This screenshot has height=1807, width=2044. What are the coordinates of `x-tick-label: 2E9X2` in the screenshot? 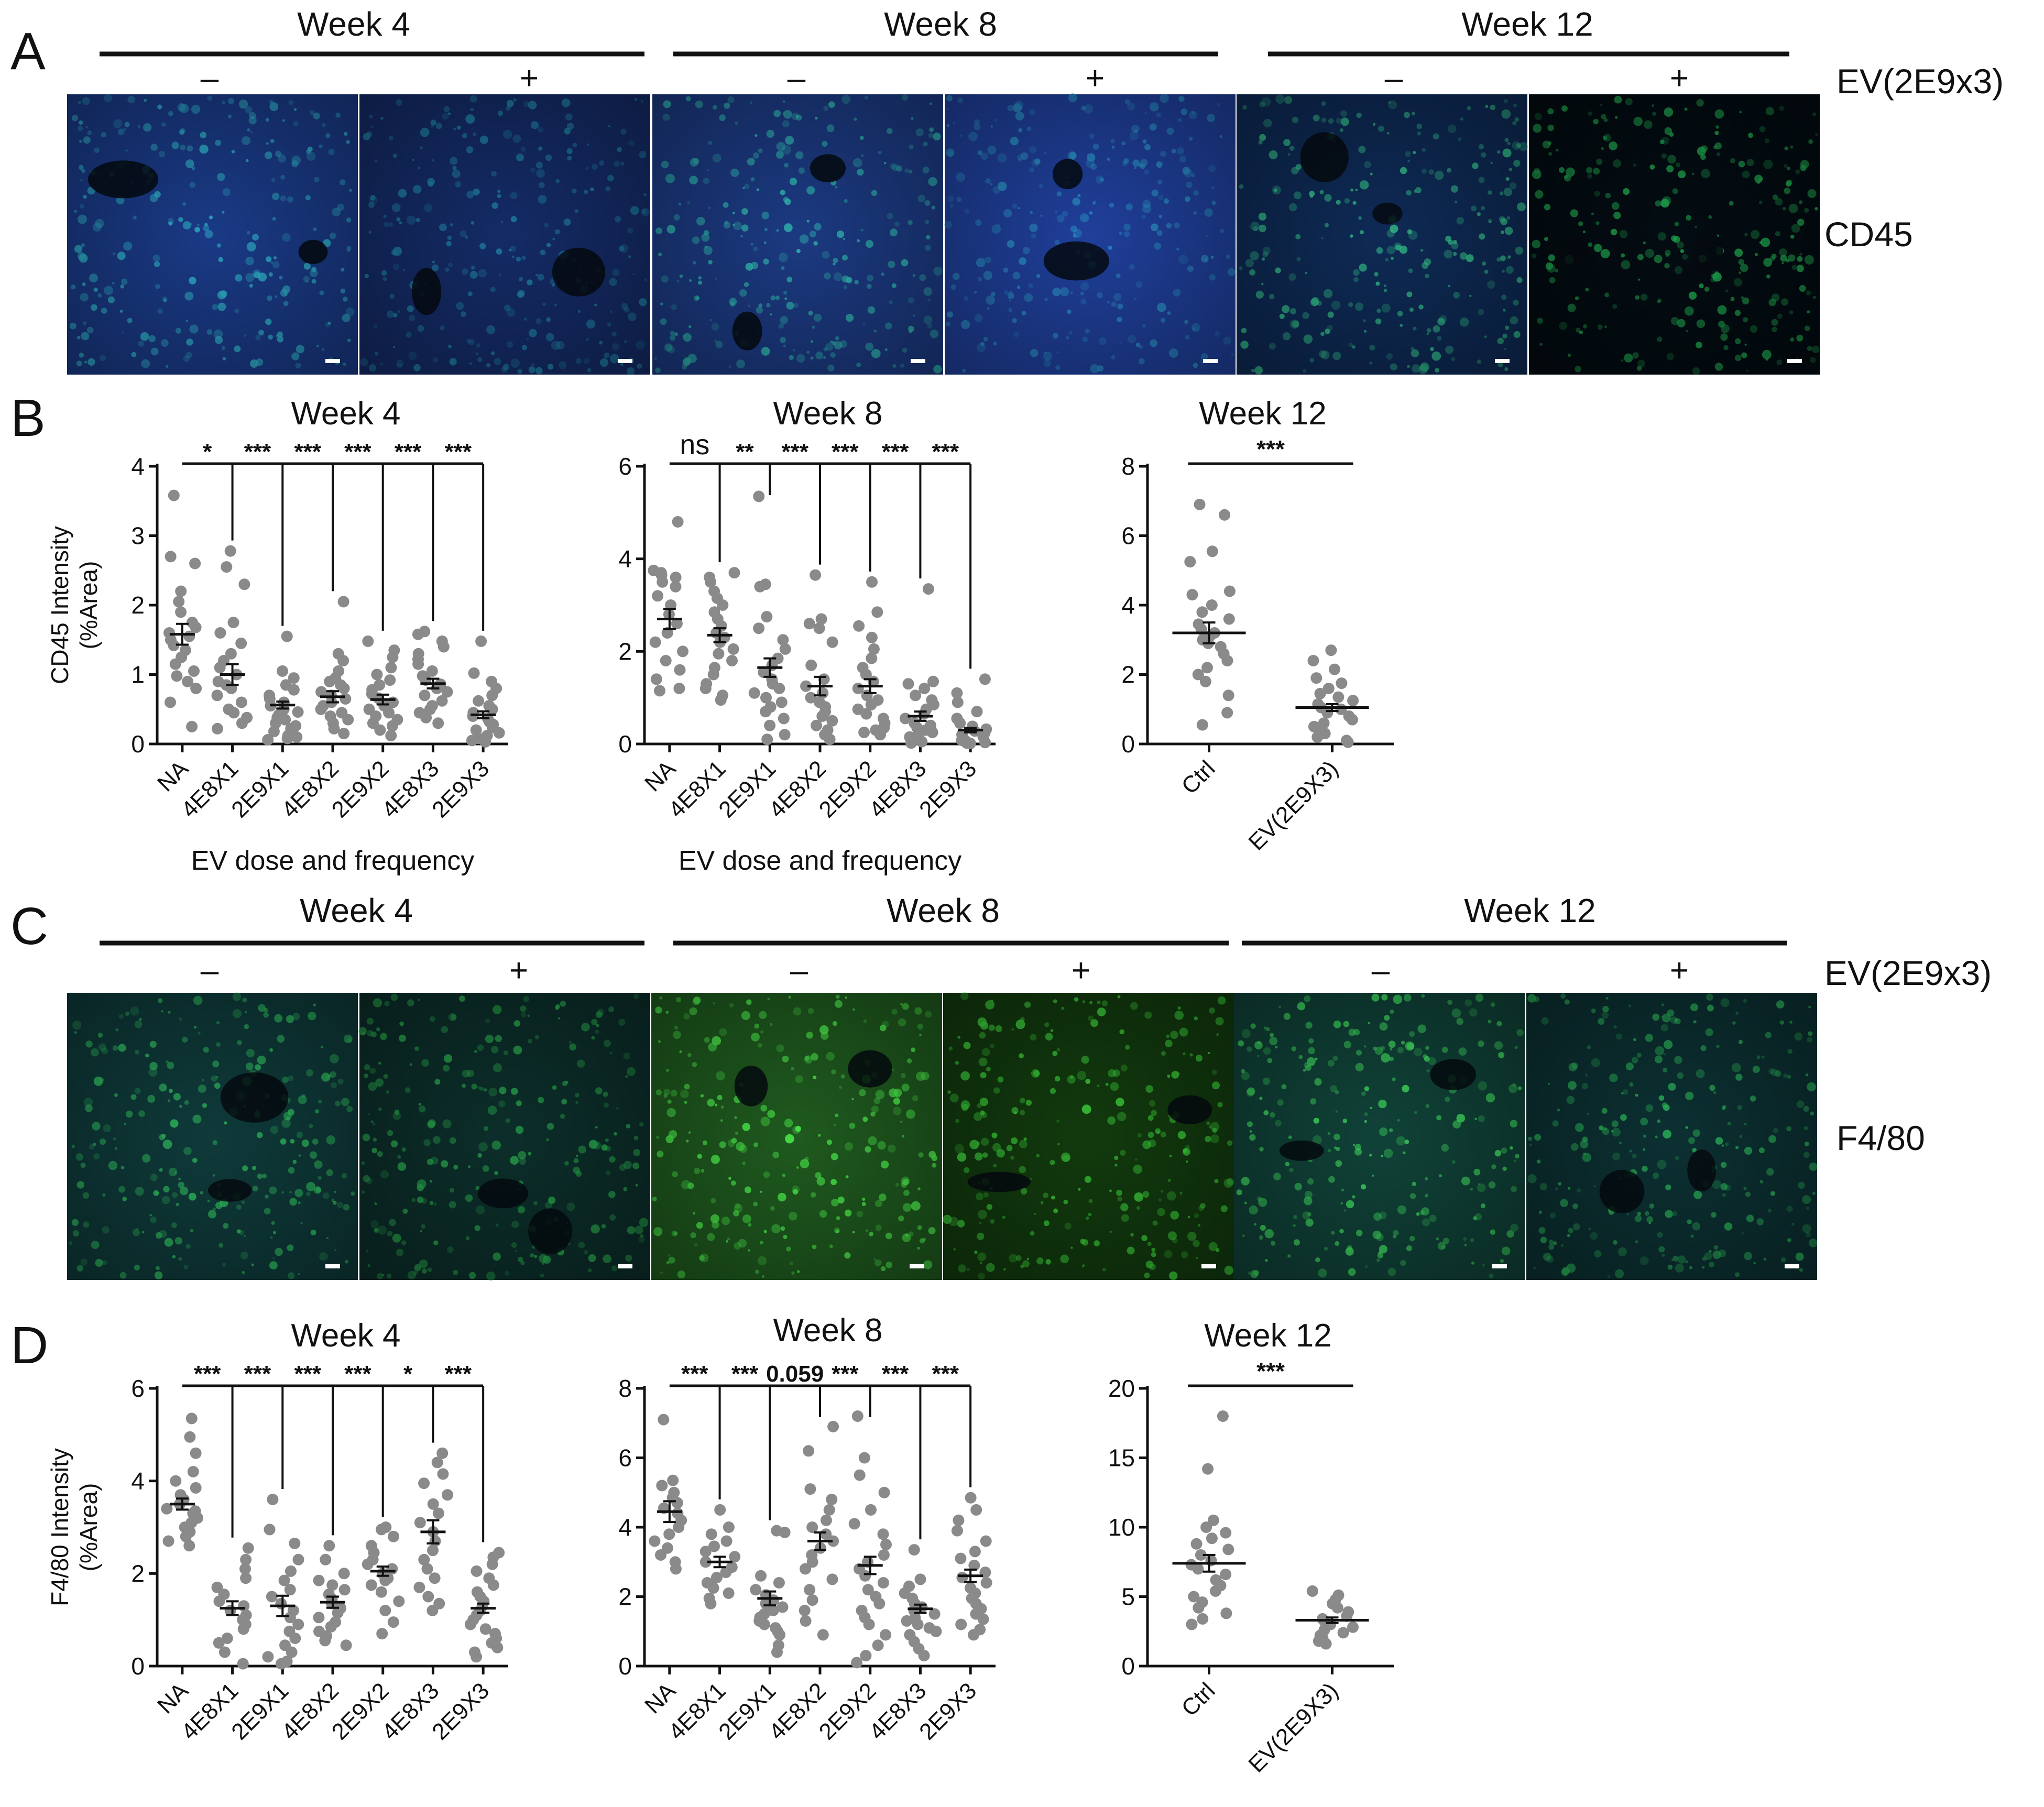 It's located at (360, 1711).